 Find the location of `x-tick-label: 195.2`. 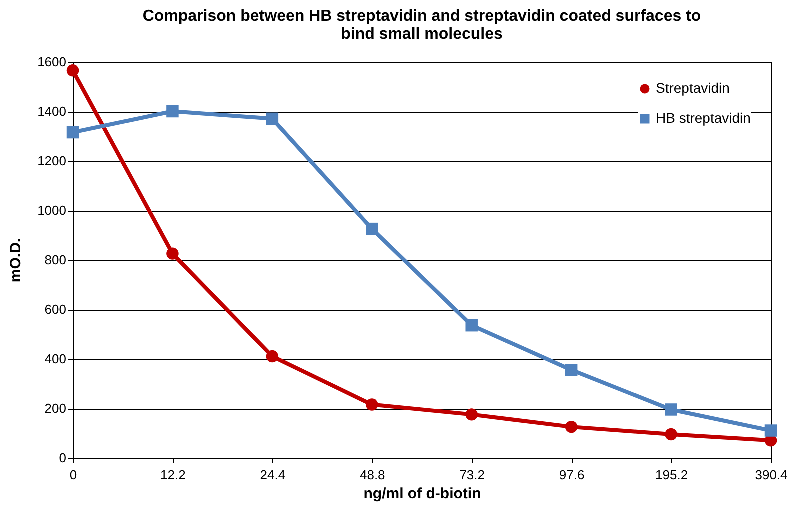

x-tick-label: 195.2 is located at coordinates (672, 475).